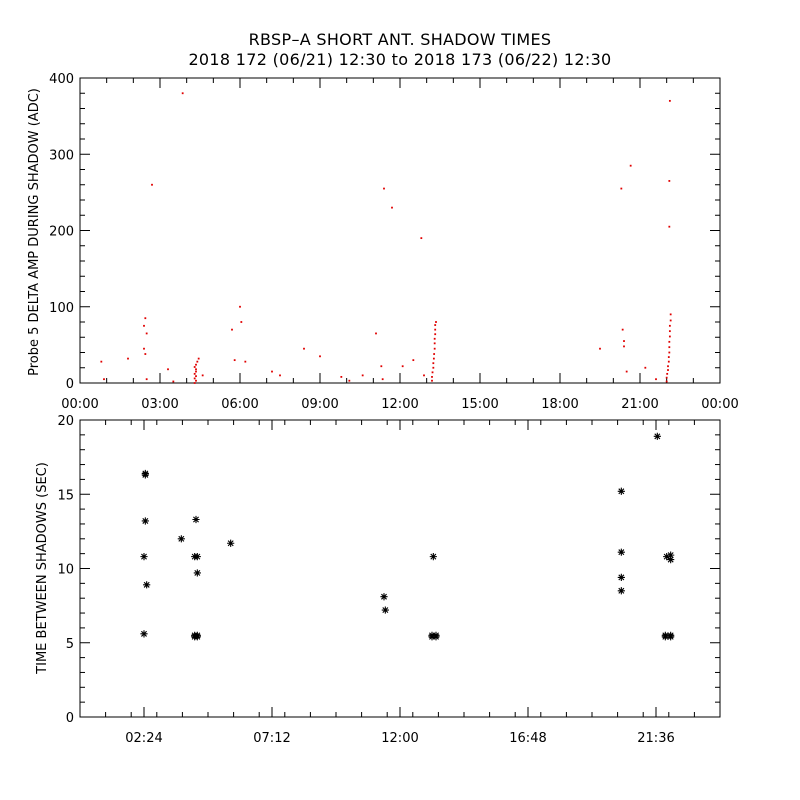  What do you see at coordinates (42, 568) in the screenshot?
I see `y-axis-label-bottom: TIME BETWEEN SHADOWS (SEC)` at bounding box center [42, 568].